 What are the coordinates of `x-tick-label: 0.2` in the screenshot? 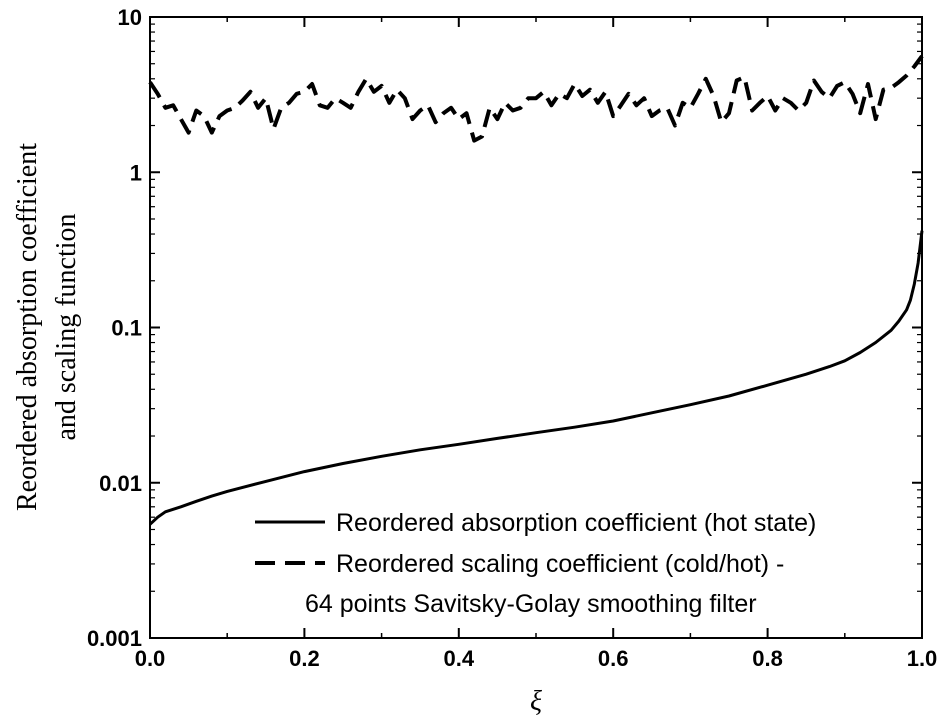 It's located at (304, 658).